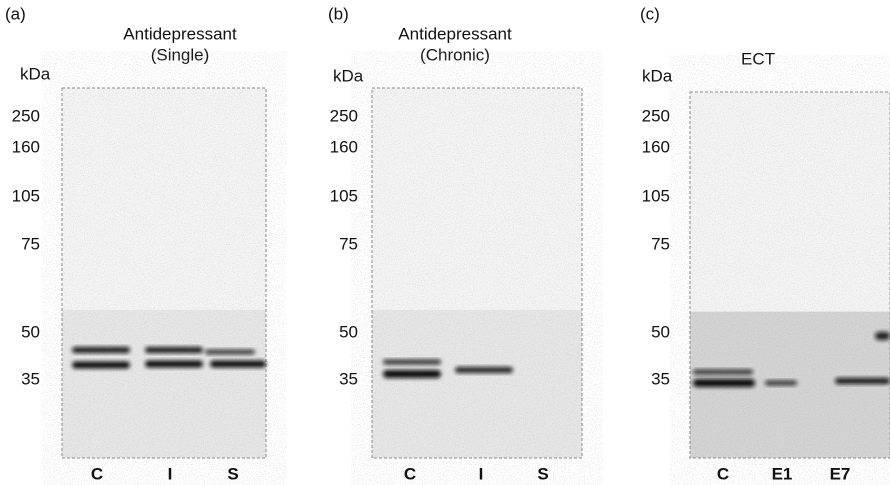 The width and height of the screenshot is (890, 485). What do you see at coordinates (840, 473) in the screenshot?
I see `lane-label: E7` at bounding box center [840, 473].